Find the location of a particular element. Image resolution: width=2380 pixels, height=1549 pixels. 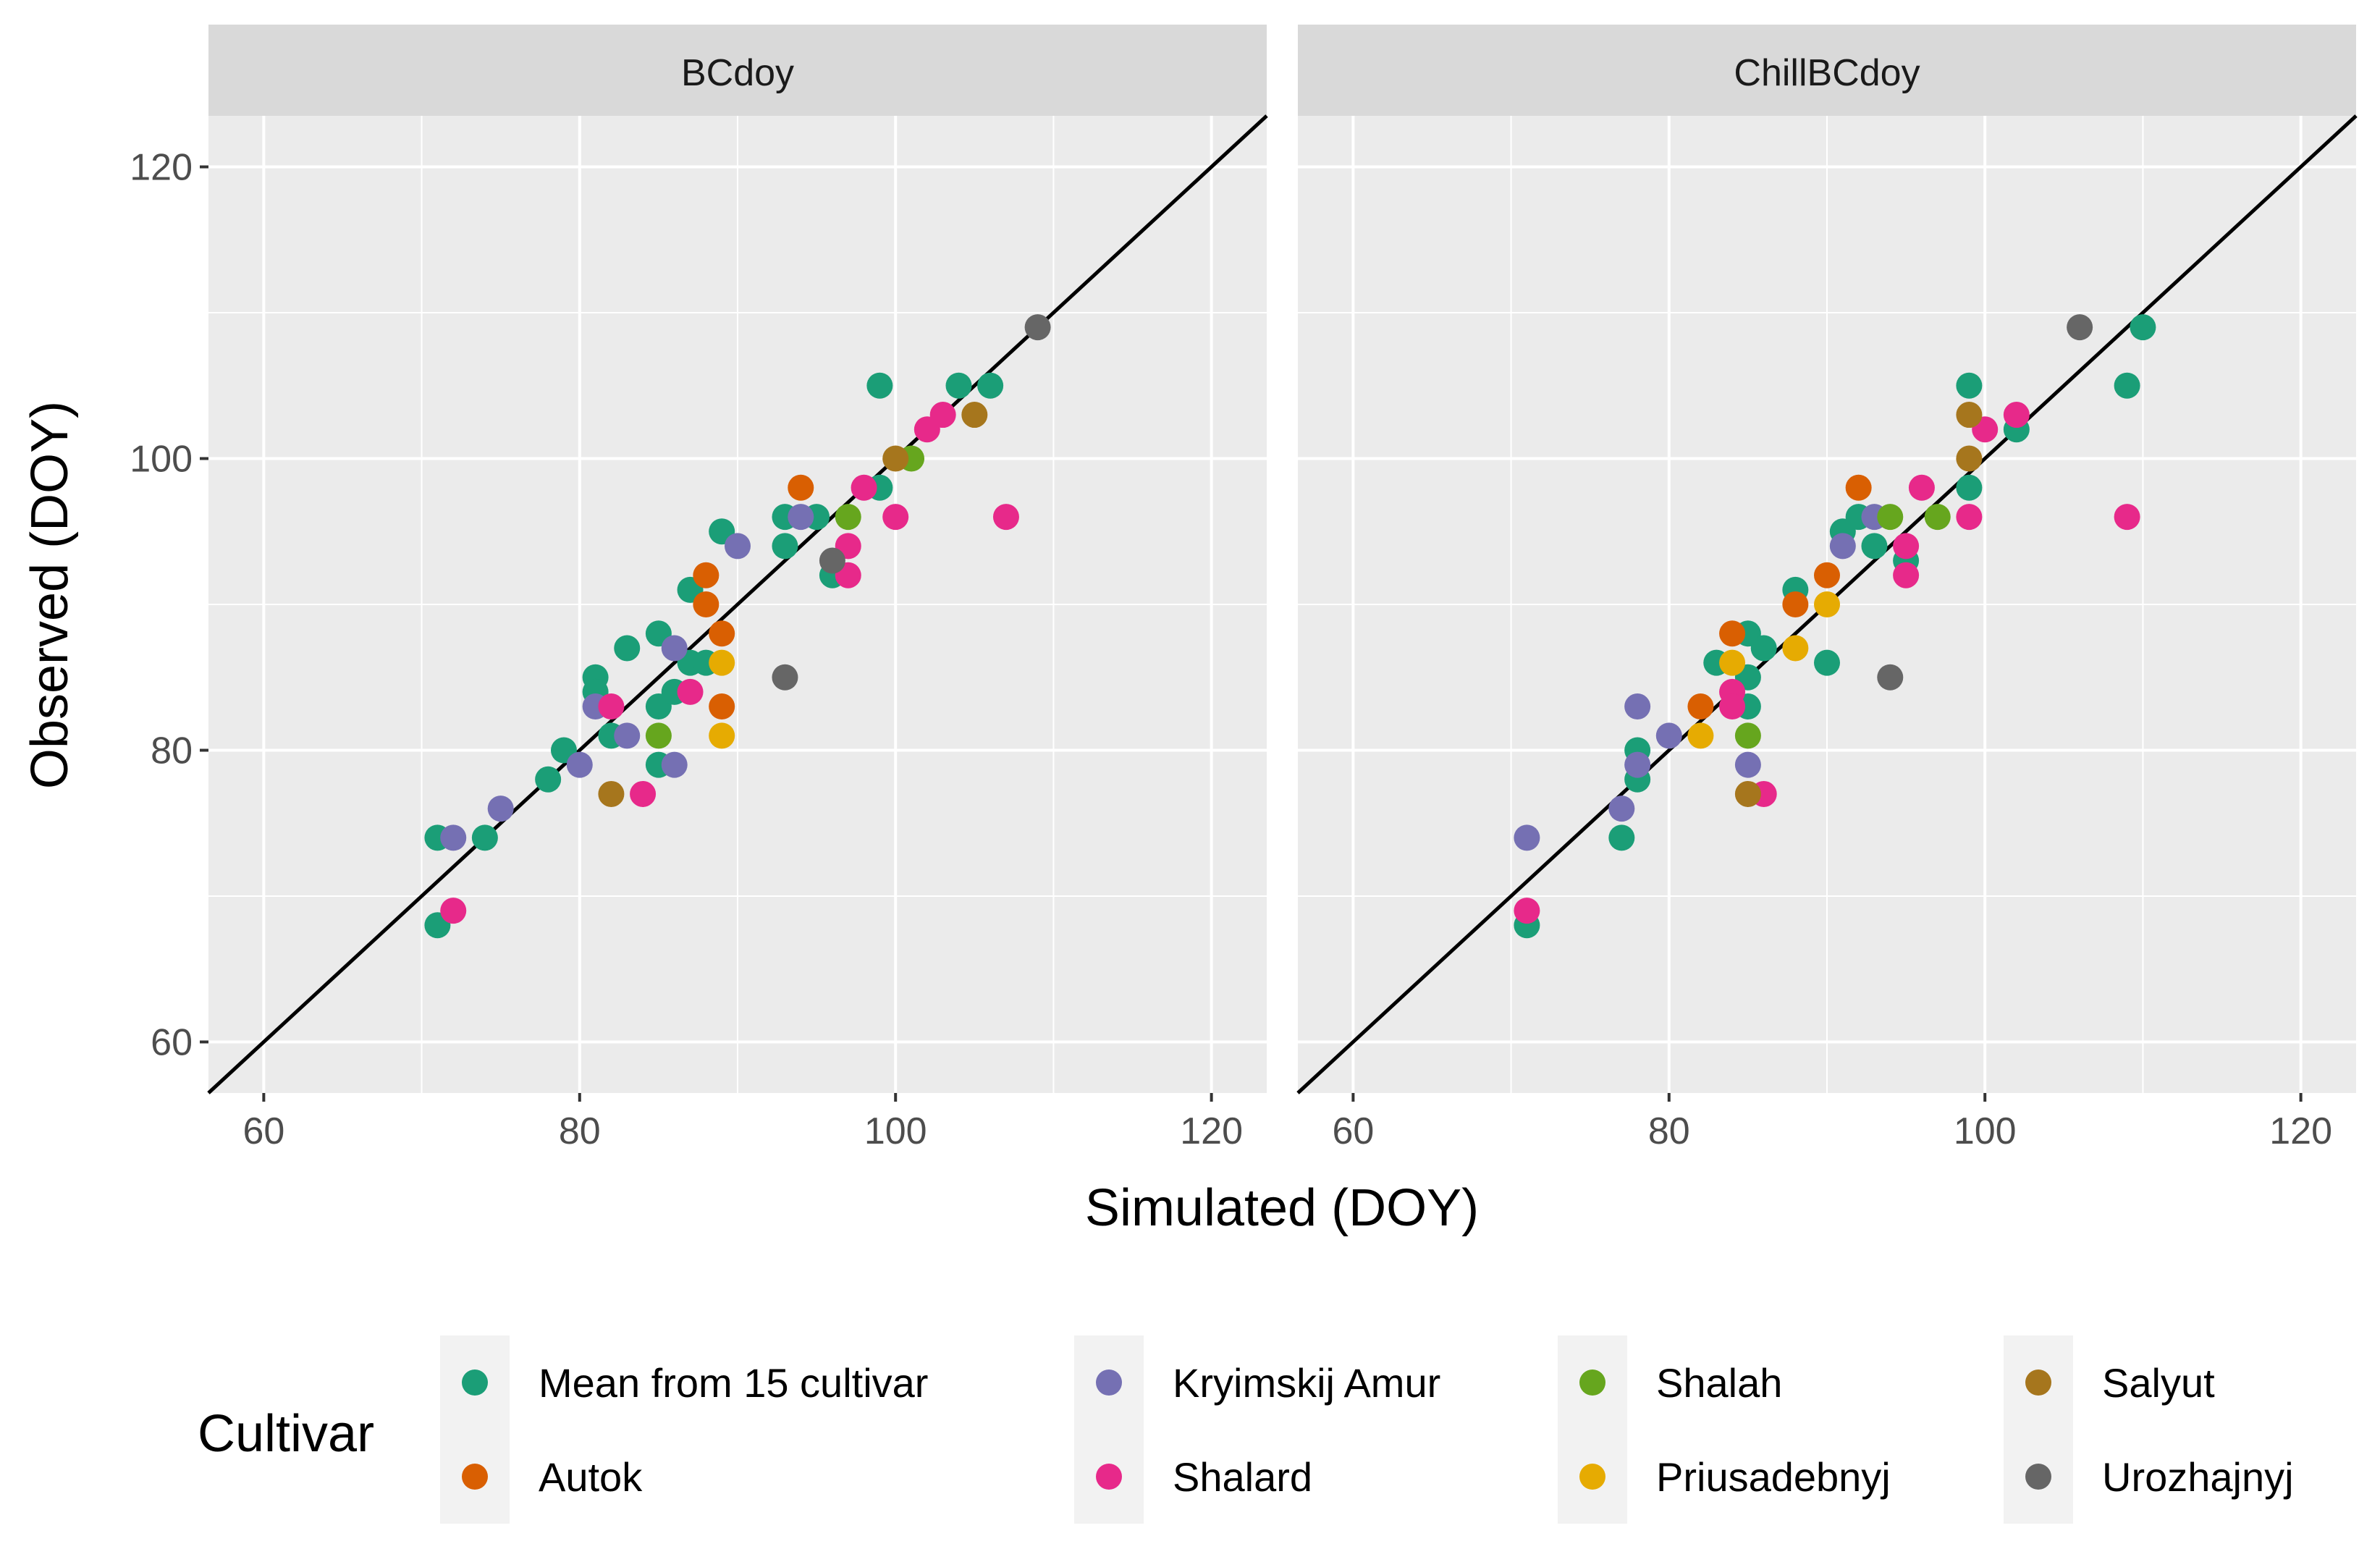

data-points is located at coordinates (737, 626).